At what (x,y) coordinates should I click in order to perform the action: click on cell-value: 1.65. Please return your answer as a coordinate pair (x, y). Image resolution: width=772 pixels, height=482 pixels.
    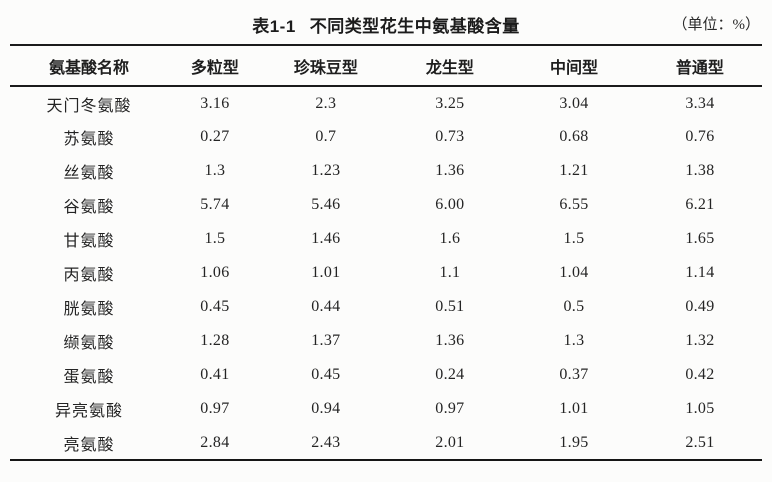
    Looking at the image, I should click on (700, 238).